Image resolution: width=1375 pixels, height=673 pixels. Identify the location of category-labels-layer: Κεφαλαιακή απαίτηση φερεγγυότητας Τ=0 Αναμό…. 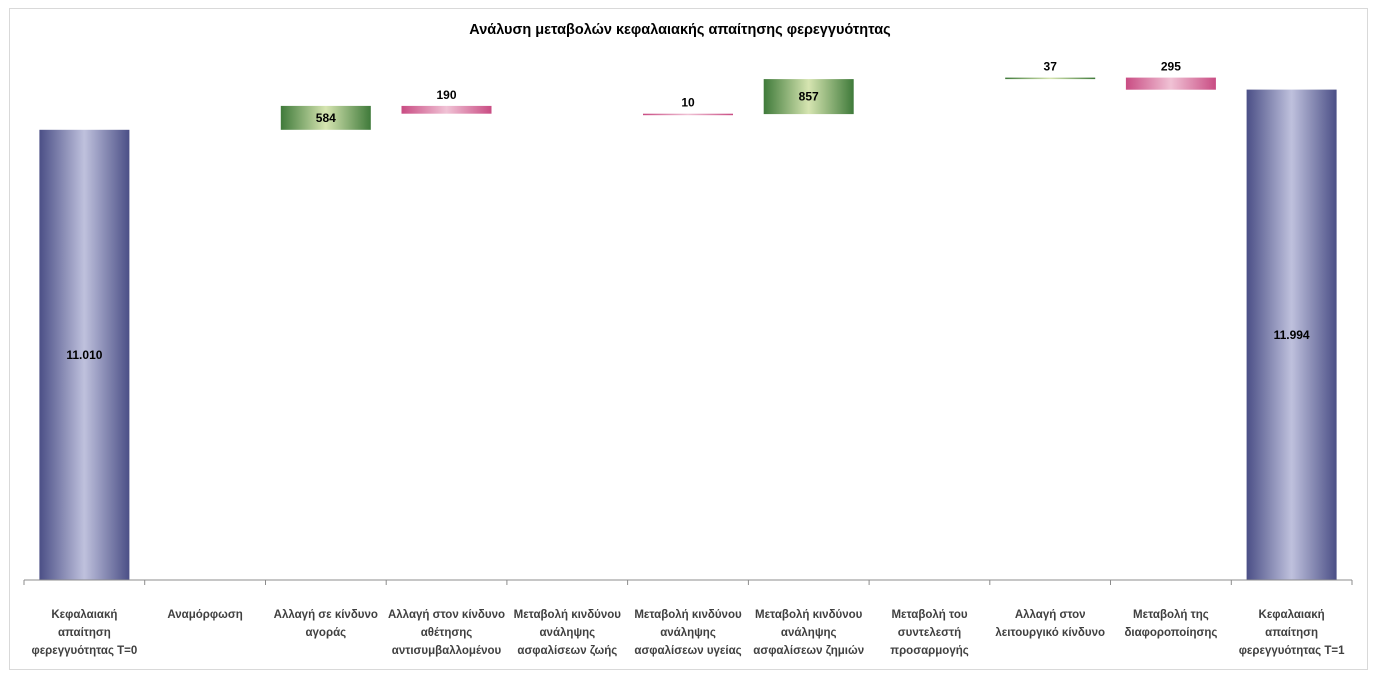
(689, 633).